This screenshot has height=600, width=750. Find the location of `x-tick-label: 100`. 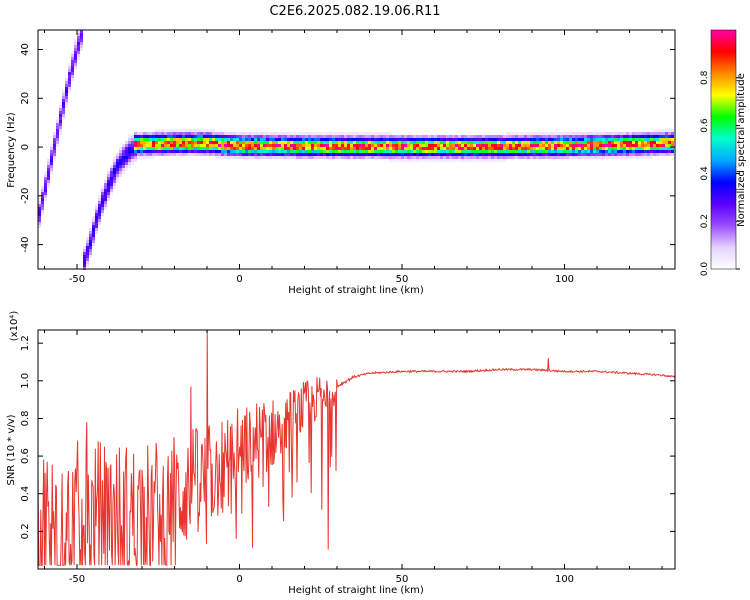

x-tick-label: 100 is located at coordinates (564, 579).